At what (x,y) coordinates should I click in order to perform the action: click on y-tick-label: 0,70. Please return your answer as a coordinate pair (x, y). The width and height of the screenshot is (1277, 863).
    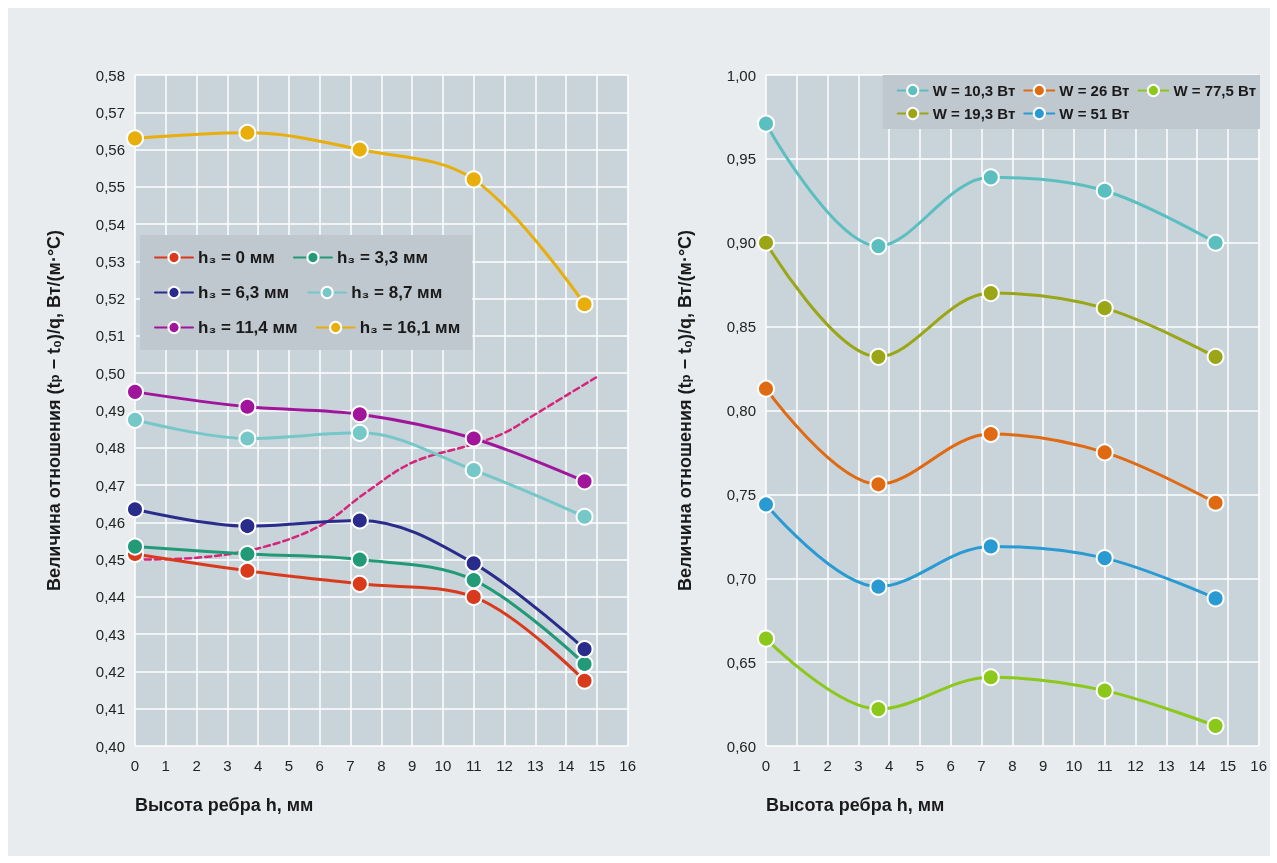
    Looking at the image, I should click on (741, 578).